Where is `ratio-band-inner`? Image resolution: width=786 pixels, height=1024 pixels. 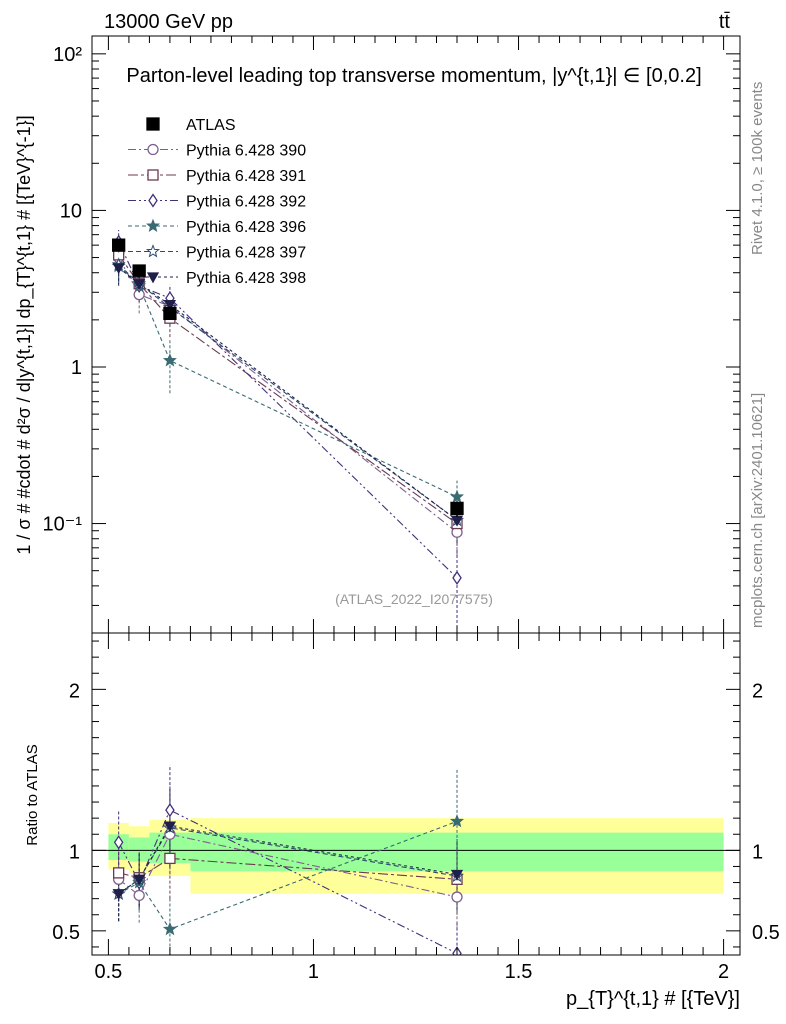 ratio-band-inner is located at coordinates (139, 849).